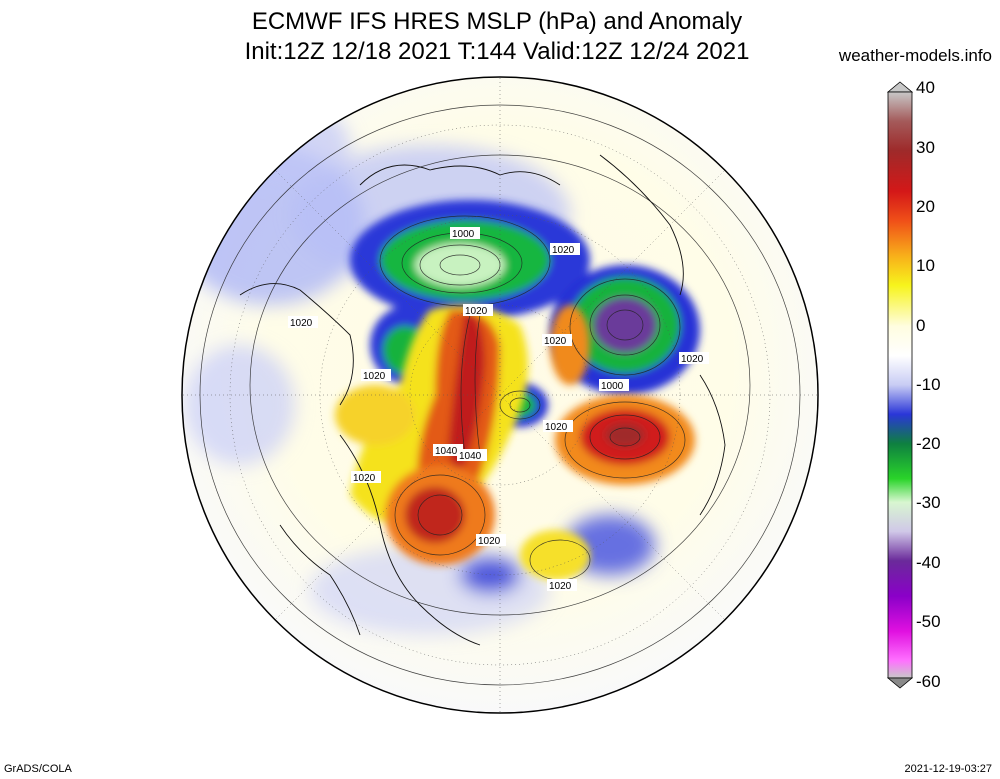  Describe the element at coordinates (928, 562) in the screenshot. I see `colorbar-tick: -40` at that location.